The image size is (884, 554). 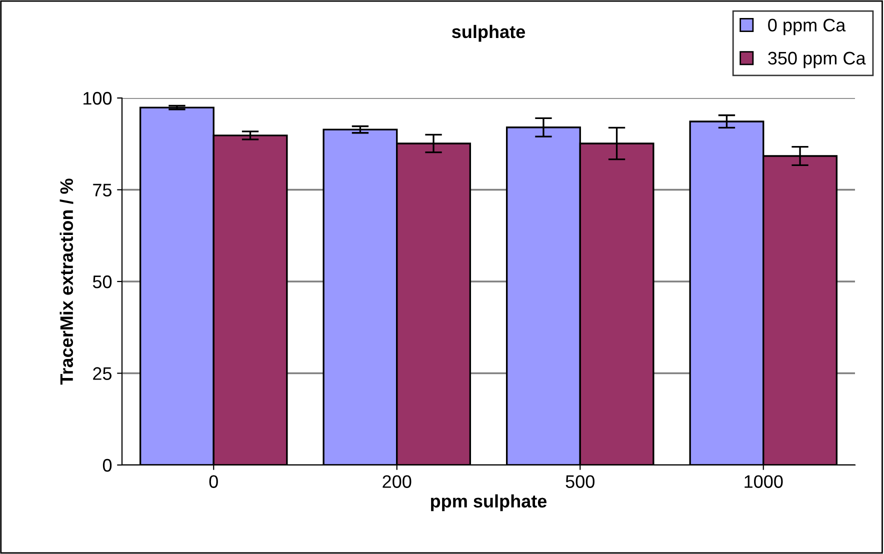 I want to click on x-tick-label: 500, so click(x=580, y=481).